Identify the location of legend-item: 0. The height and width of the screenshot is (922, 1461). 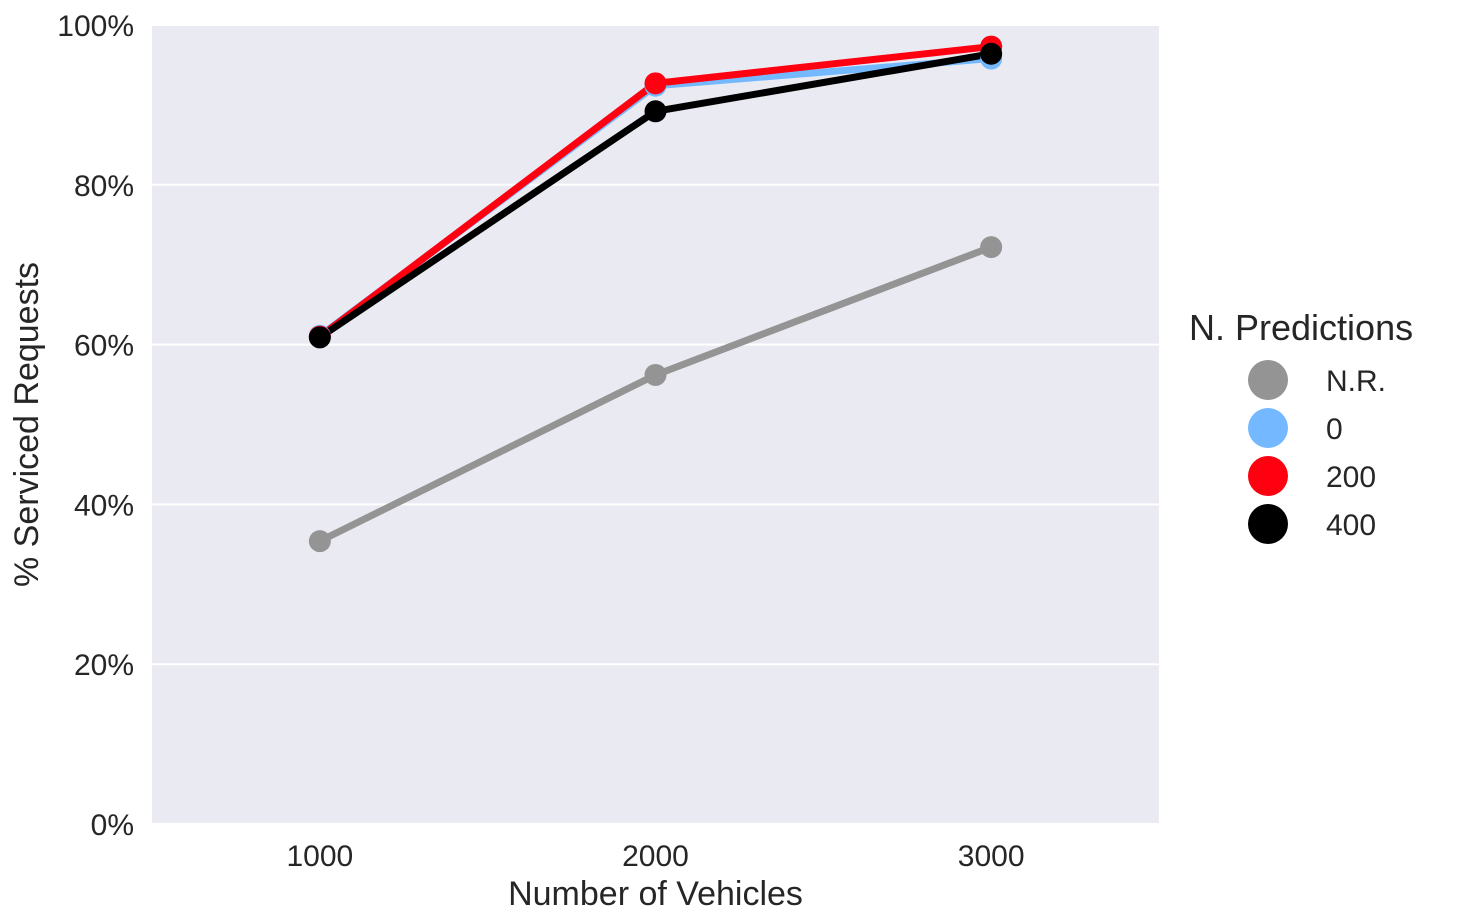
(1295, 428).